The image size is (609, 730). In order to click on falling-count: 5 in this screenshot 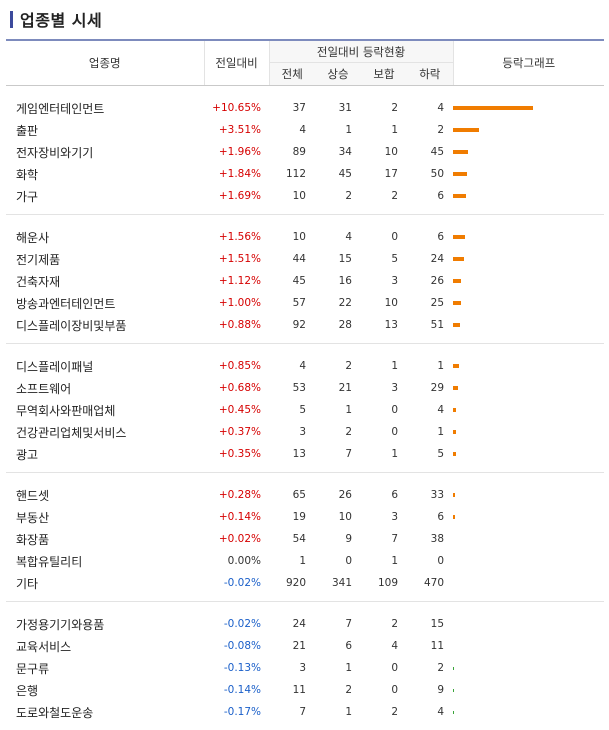, I will do `click(430, 454)`.